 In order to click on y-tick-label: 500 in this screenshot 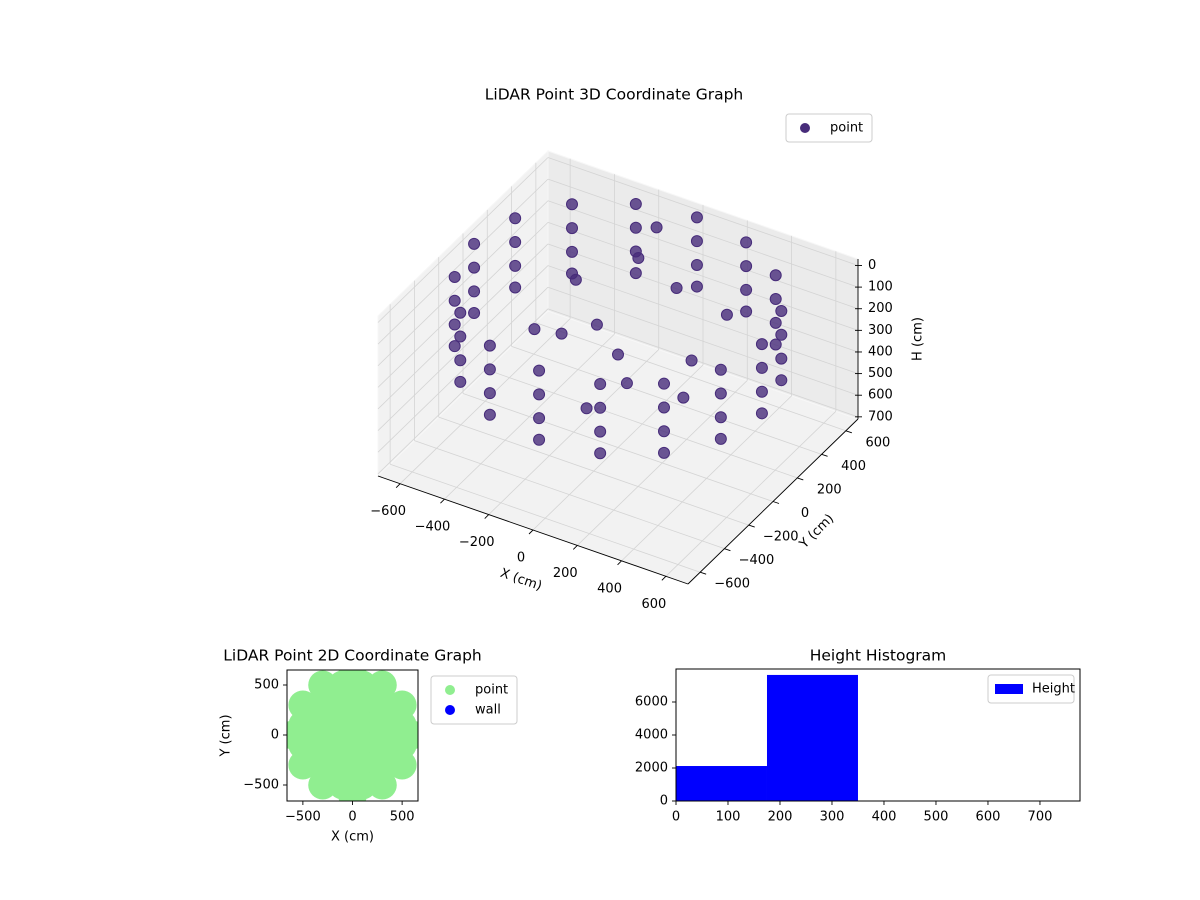, I will do `click(266, 685)`.